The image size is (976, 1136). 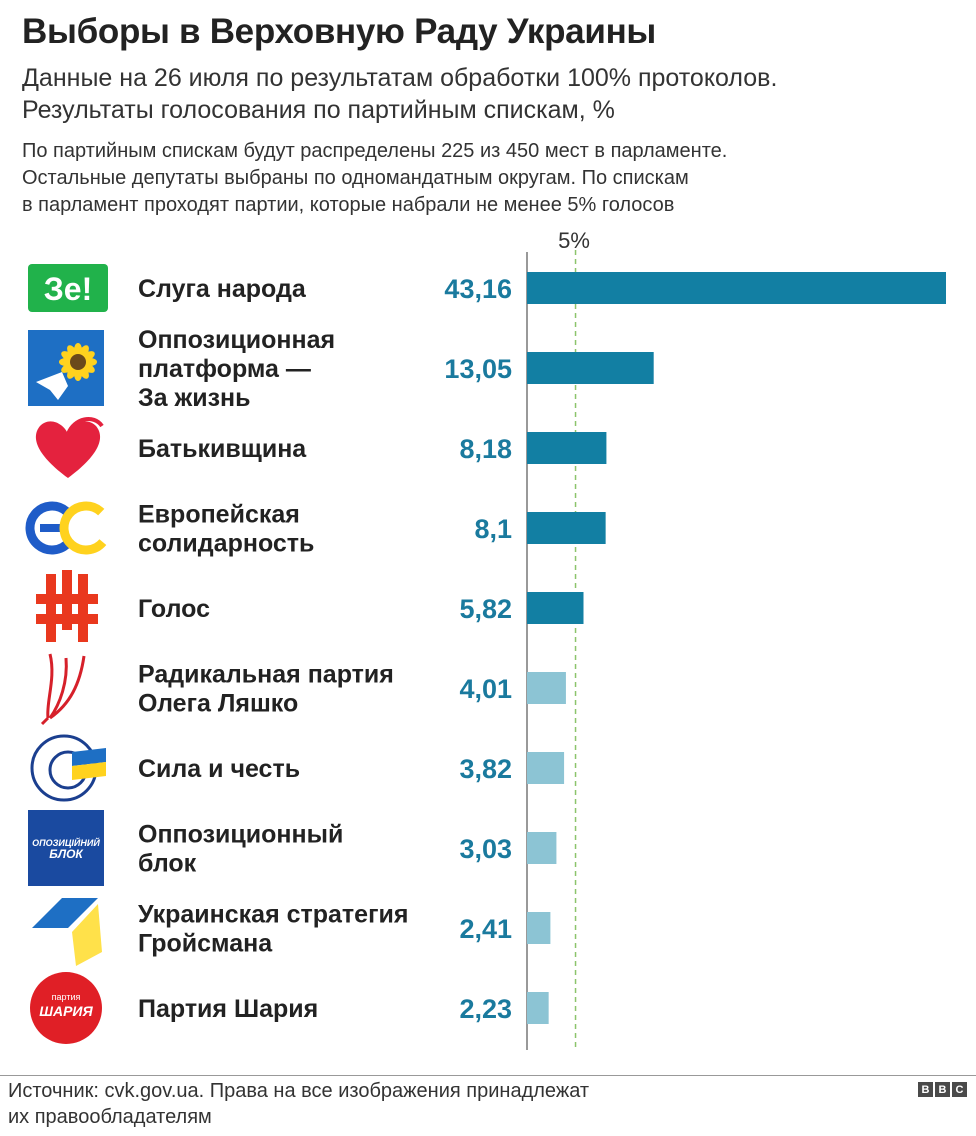 What do you see at coordinates (45, 721) in the screenshot?
I see `pitchfork-handle` at bounding box center [45, 721].